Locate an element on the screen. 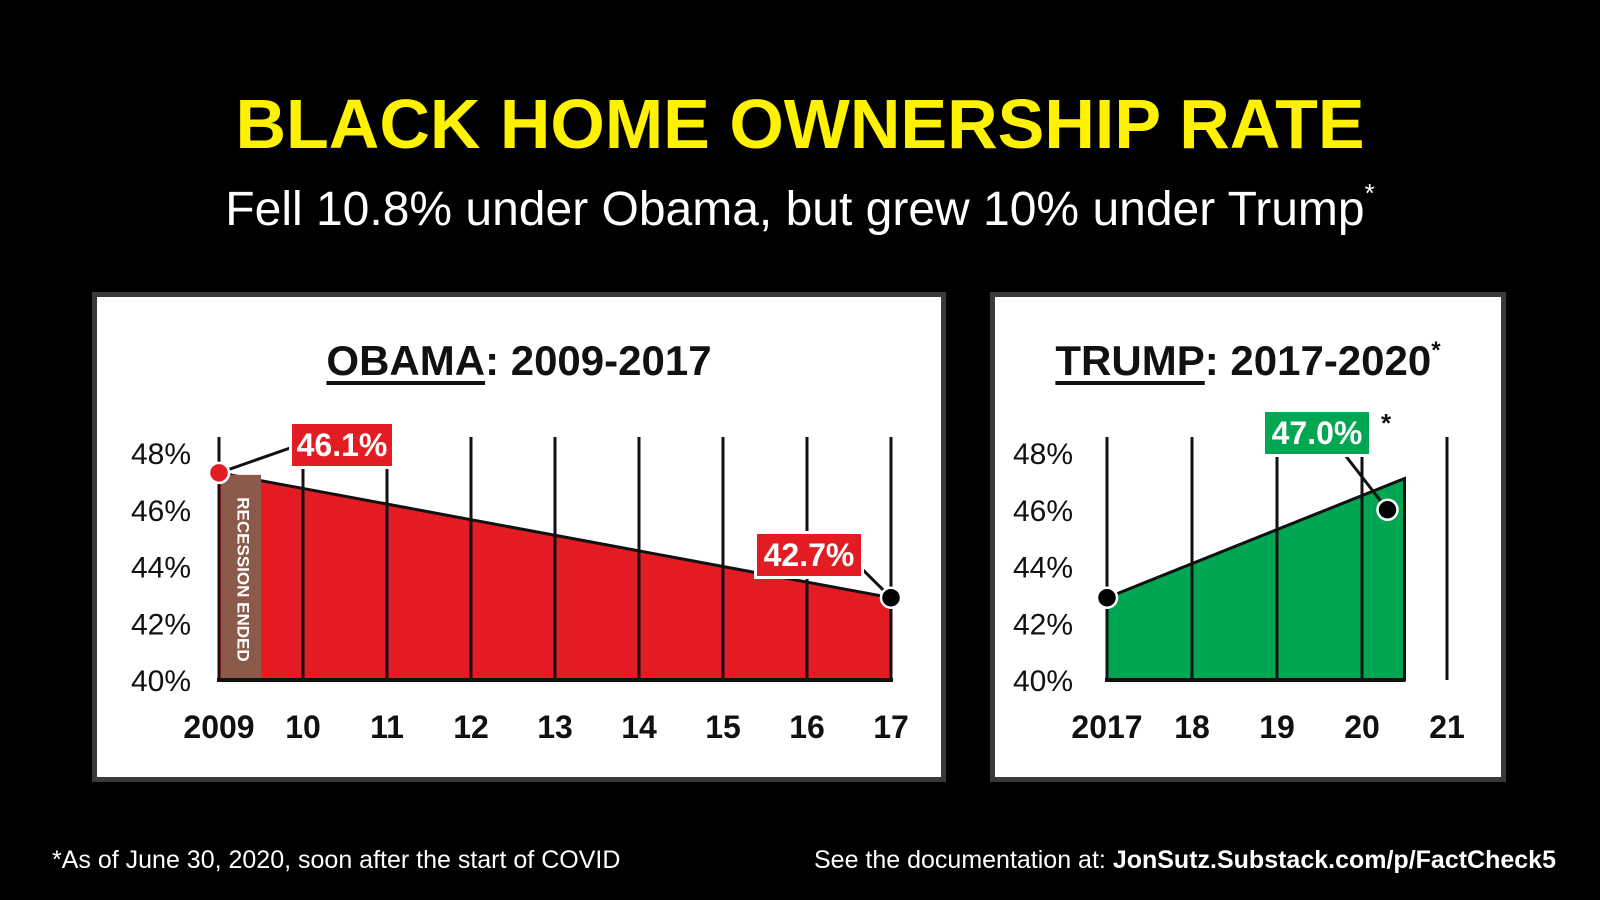 This screenshot has width=1600, height=900. obama-y-tick-label: 46% is located at coordinates (161, 511).